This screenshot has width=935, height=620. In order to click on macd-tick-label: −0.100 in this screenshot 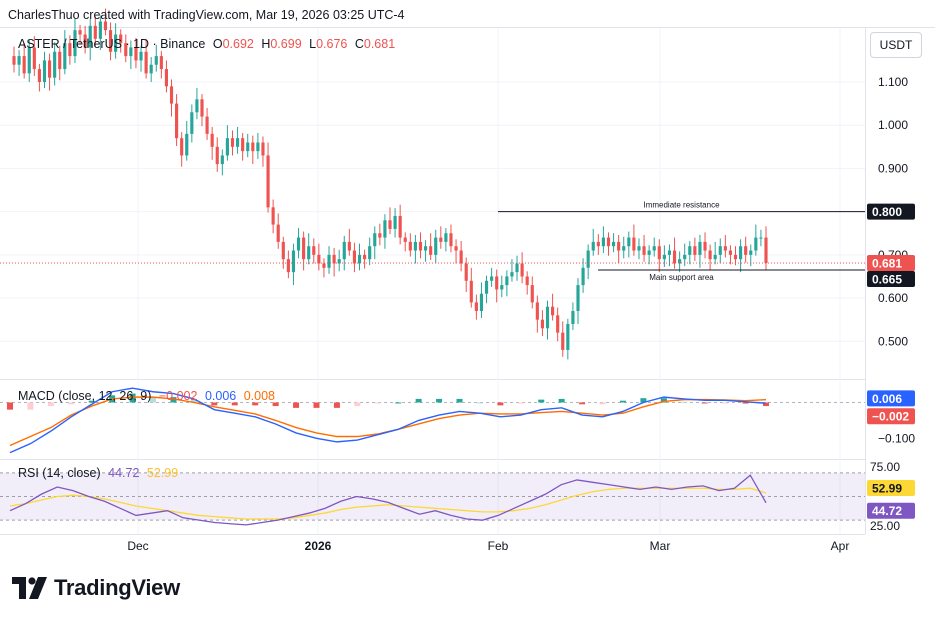, I will do `click(896, 438)`.